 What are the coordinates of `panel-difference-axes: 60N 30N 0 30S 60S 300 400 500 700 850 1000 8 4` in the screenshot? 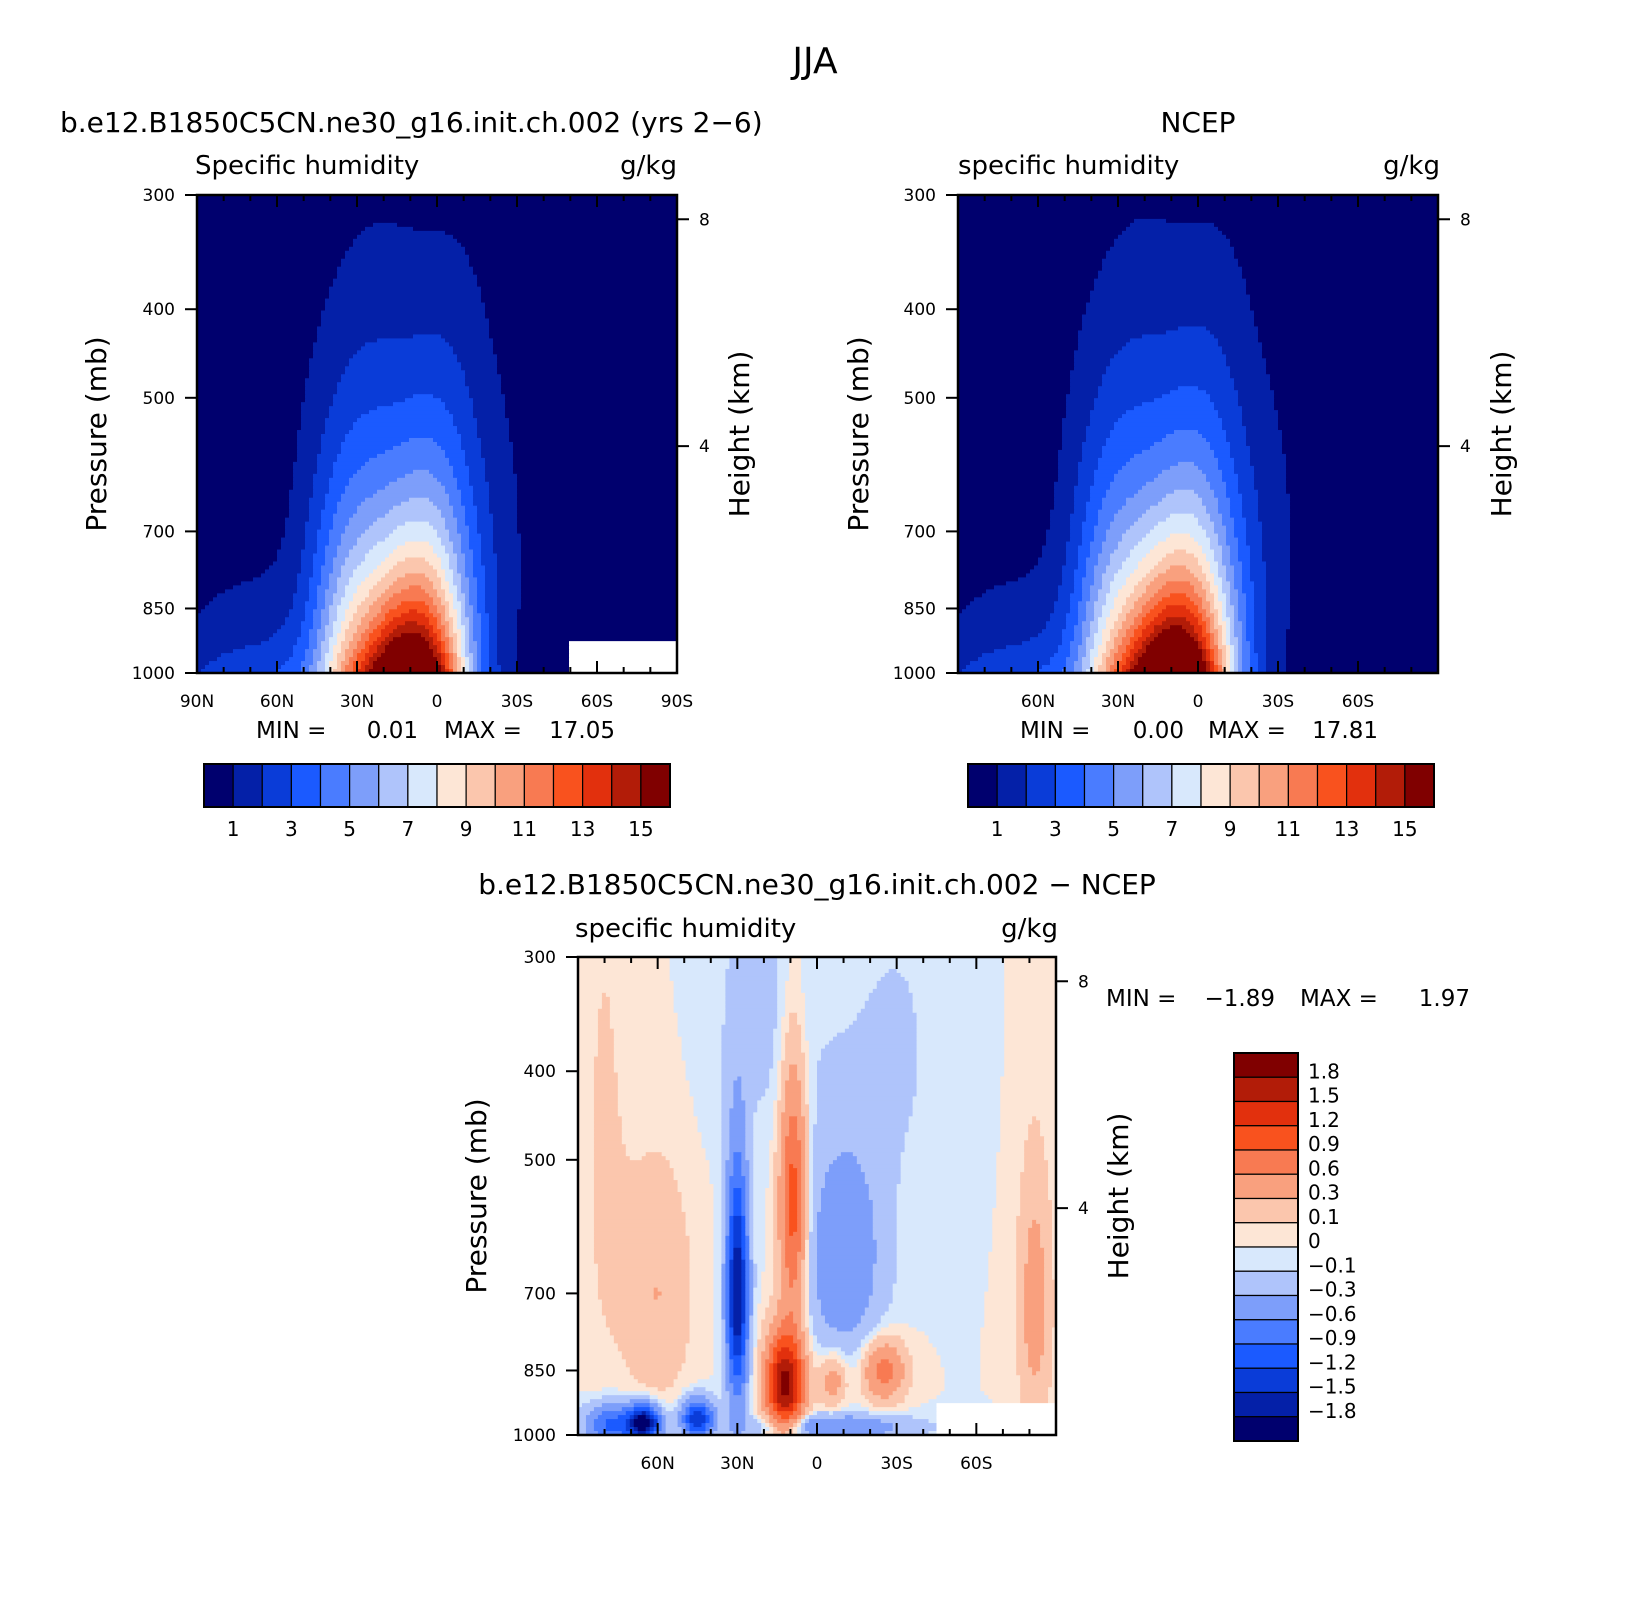 It's located at (801, 1211).